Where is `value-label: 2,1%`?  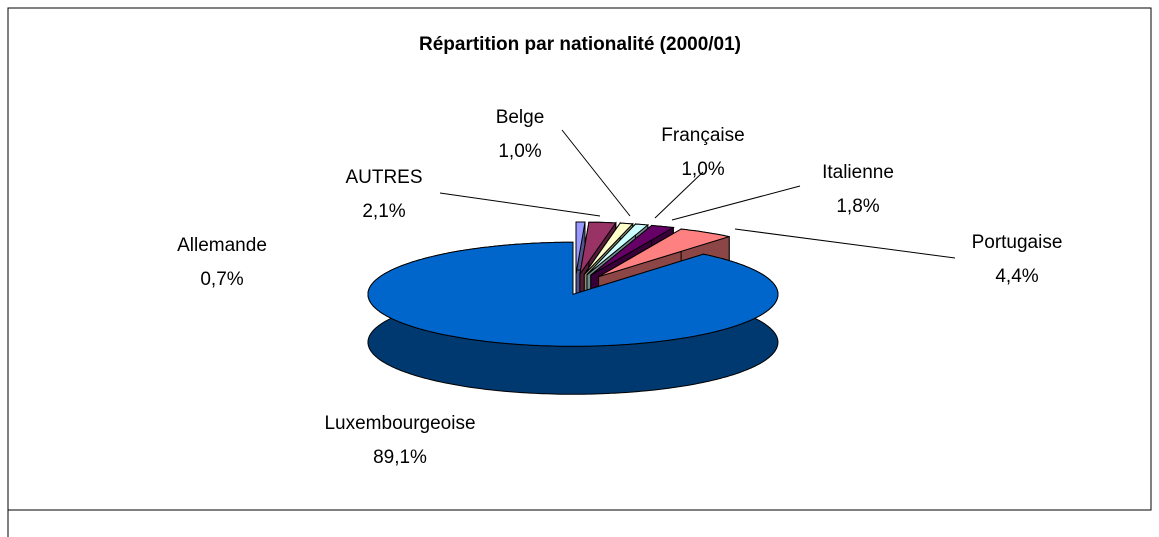
value-label: 2,1% is located at coordinates (383, 211).